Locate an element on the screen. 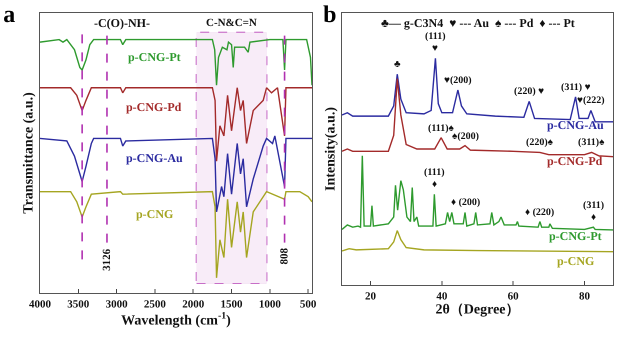 Image resolution: width=630 pixels, height=344 pixels. annotation: (311) is located at coordinates (593, 205).